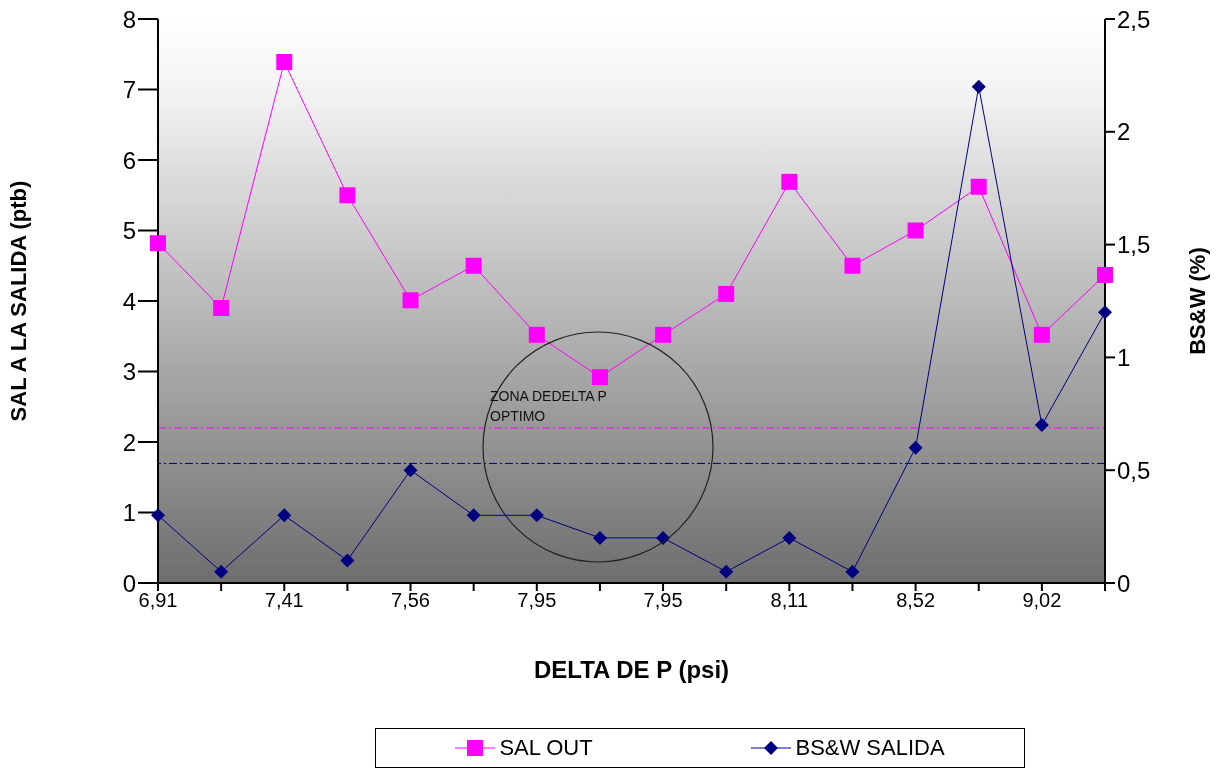 The width and height of the screenshot is (1230, 772). I want to click on y2-tick-label: 1, so click(1124, 357).